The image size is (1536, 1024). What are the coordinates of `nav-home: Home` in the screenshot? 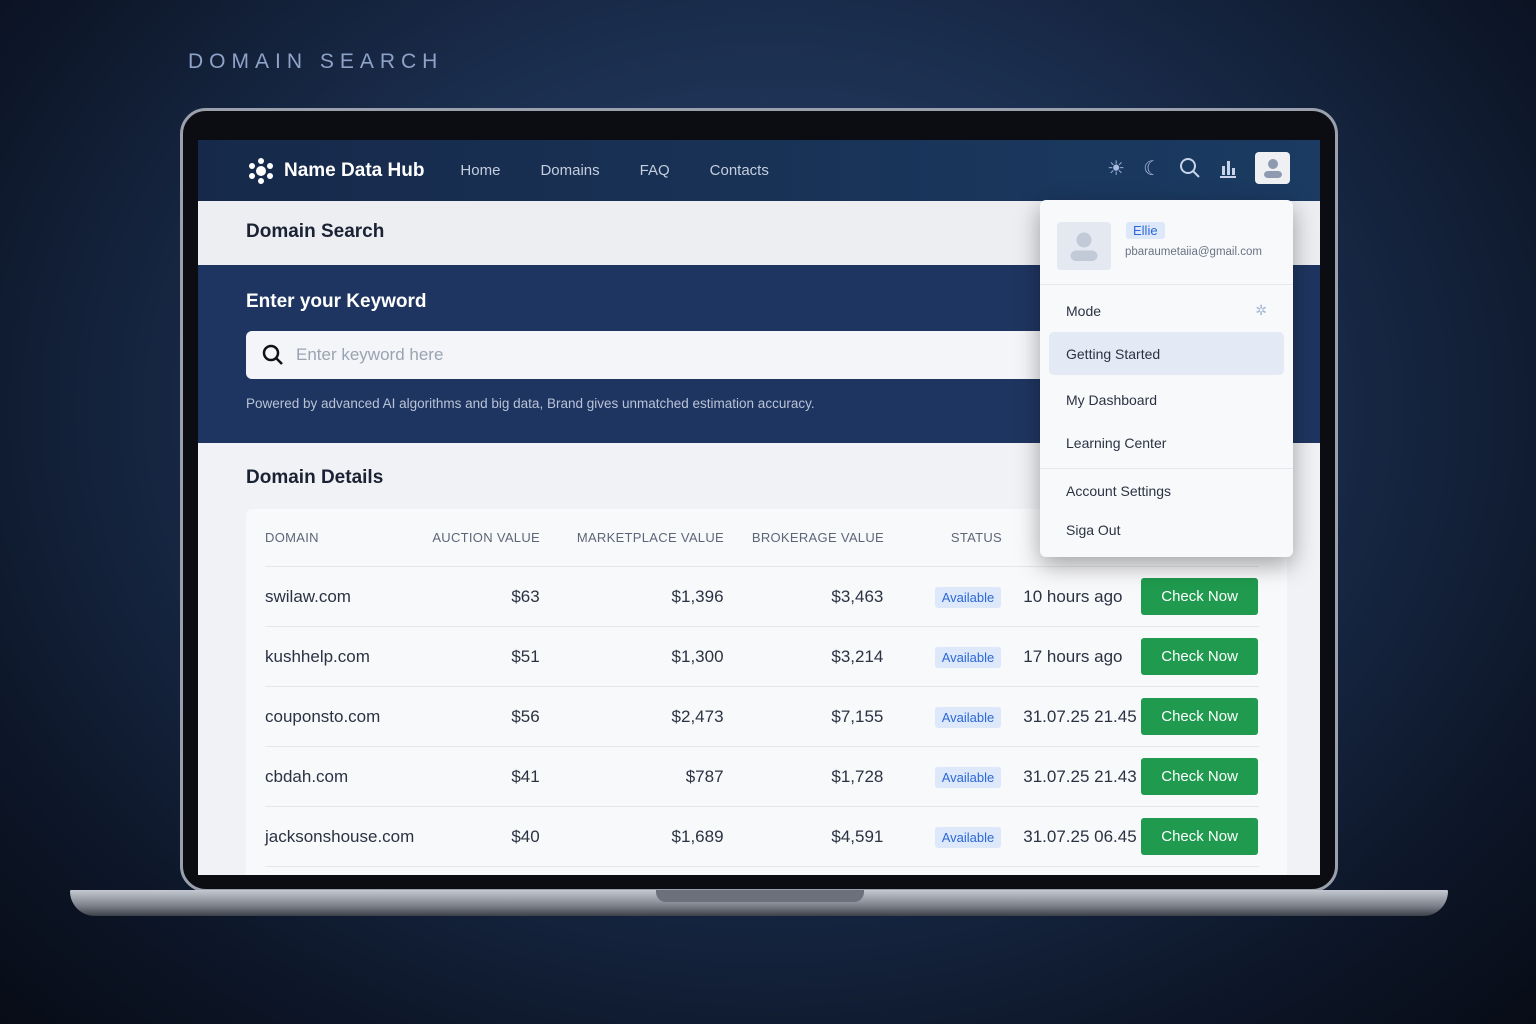 It's located at (480, 170).